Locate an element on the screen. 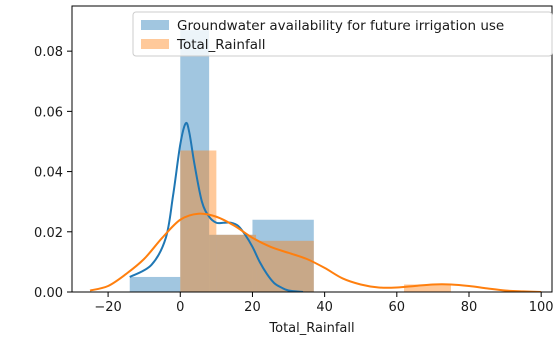  y-tick-label: 0.06 is located at coordinates (48, 112).